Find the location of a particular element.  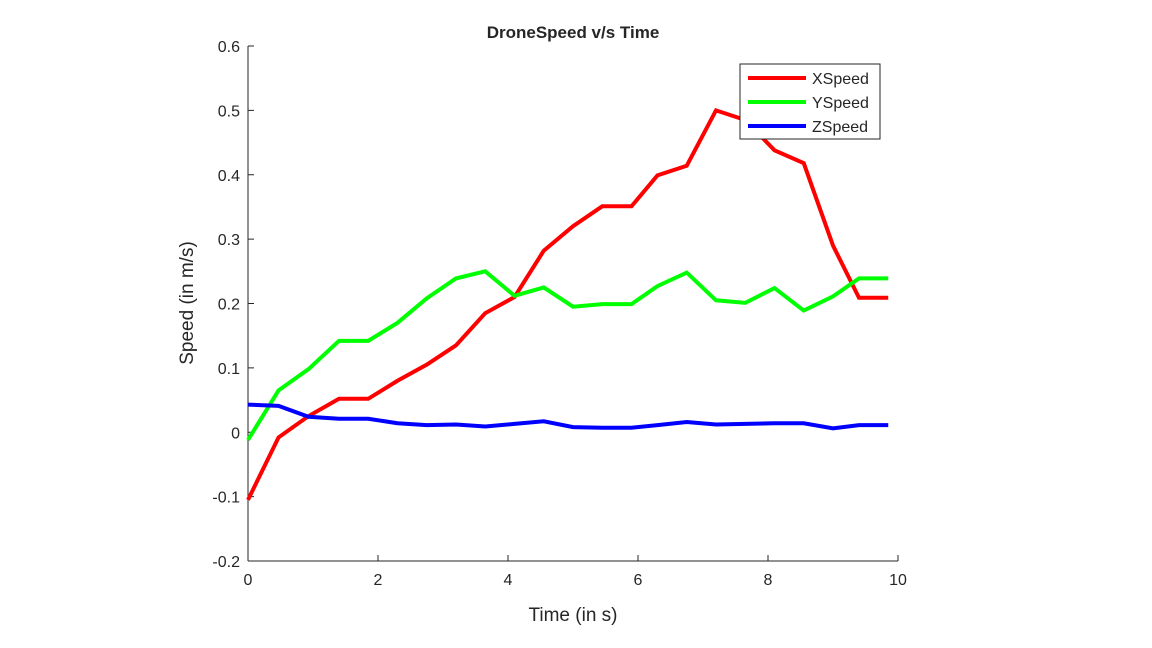

x-tick-label: 4 is located at coordinates (508, 580).